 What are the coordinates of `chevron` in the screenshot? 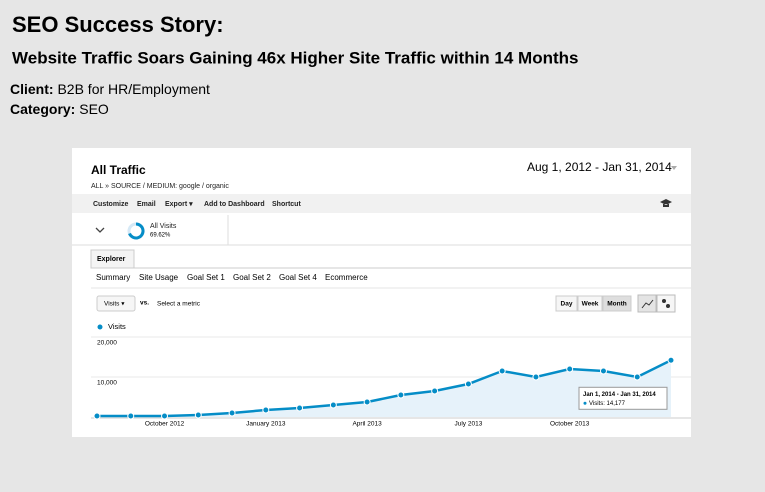 It's located at (100, 230).